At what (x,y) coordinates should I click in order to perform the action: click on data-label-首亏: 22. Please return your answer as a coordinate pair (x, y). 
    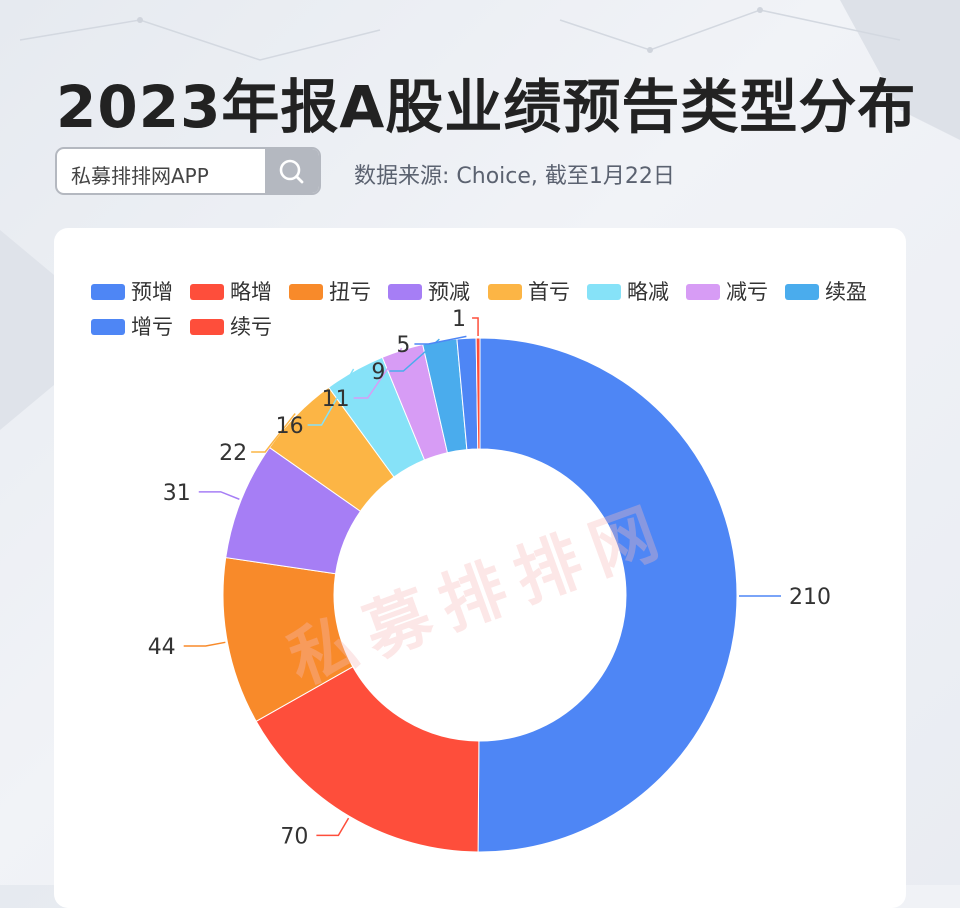
    Looking at the image, I should click on (233, 453).